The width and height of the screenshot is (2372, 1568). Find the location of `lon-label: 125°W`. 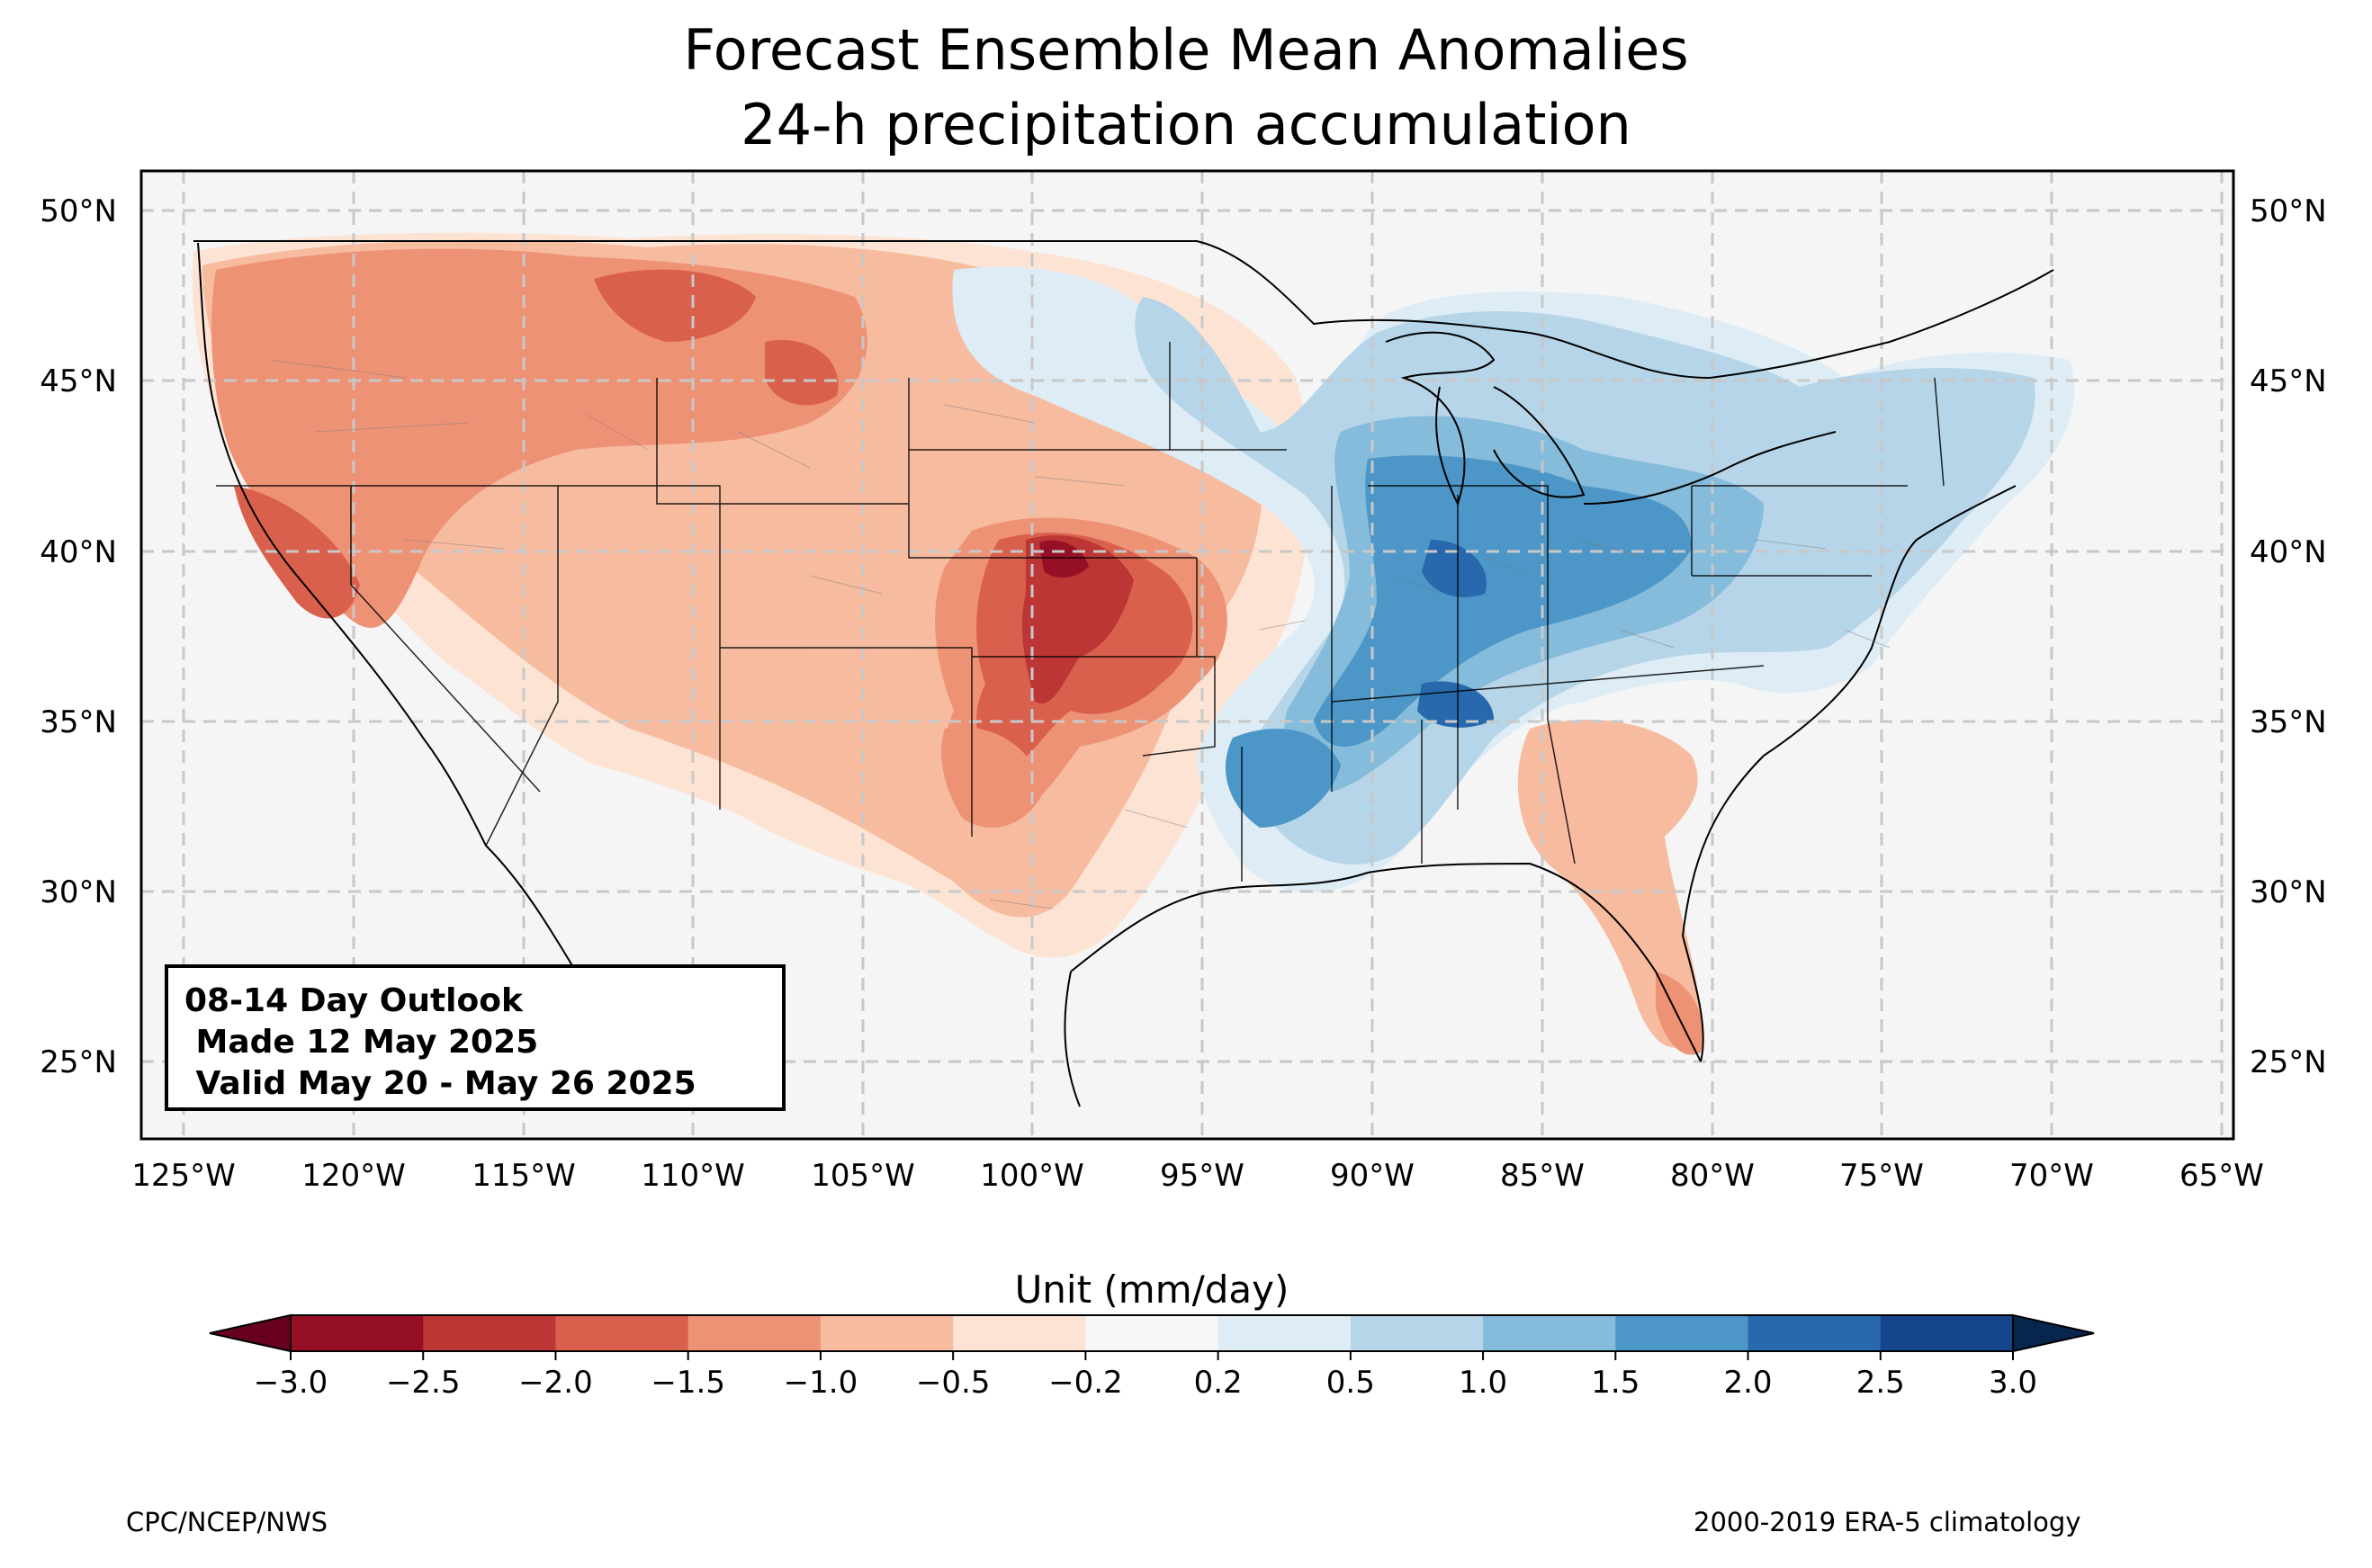

lon-label: 125°W is located at coordinates (183, 1176).